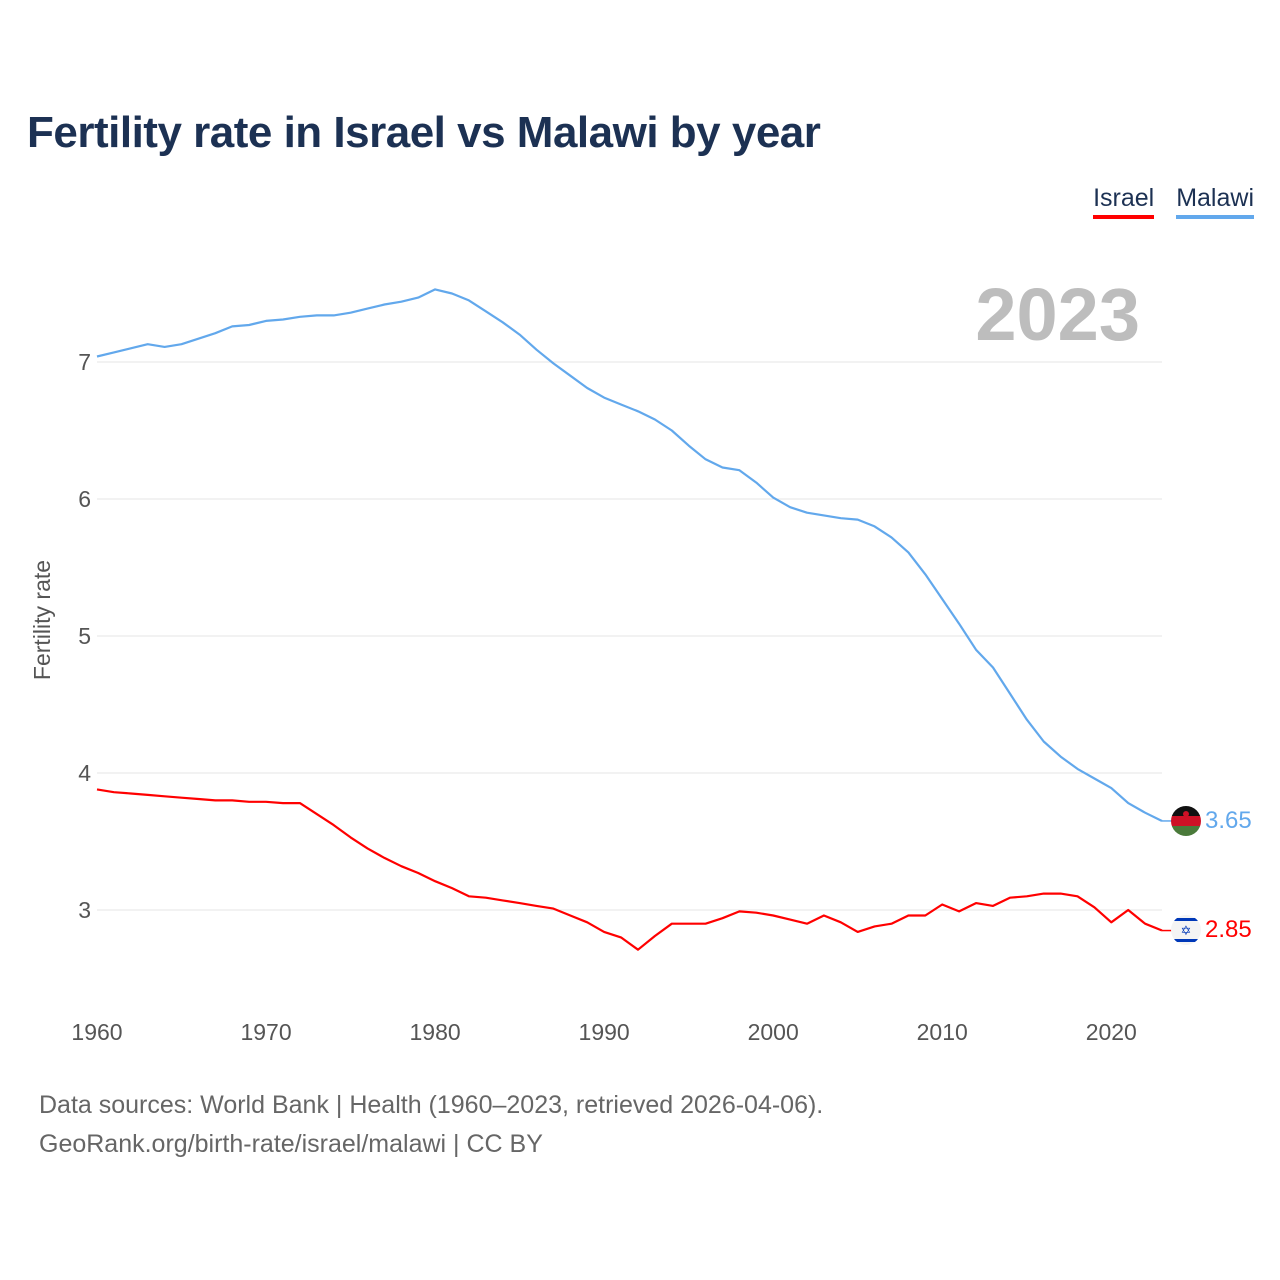 The height and width of the screenshot is (1280, 1280). What do you see at coordinates (435, 1032) in the screenshot?
I see `x-tick-label: 1980` at bounding box center [435, 1032].